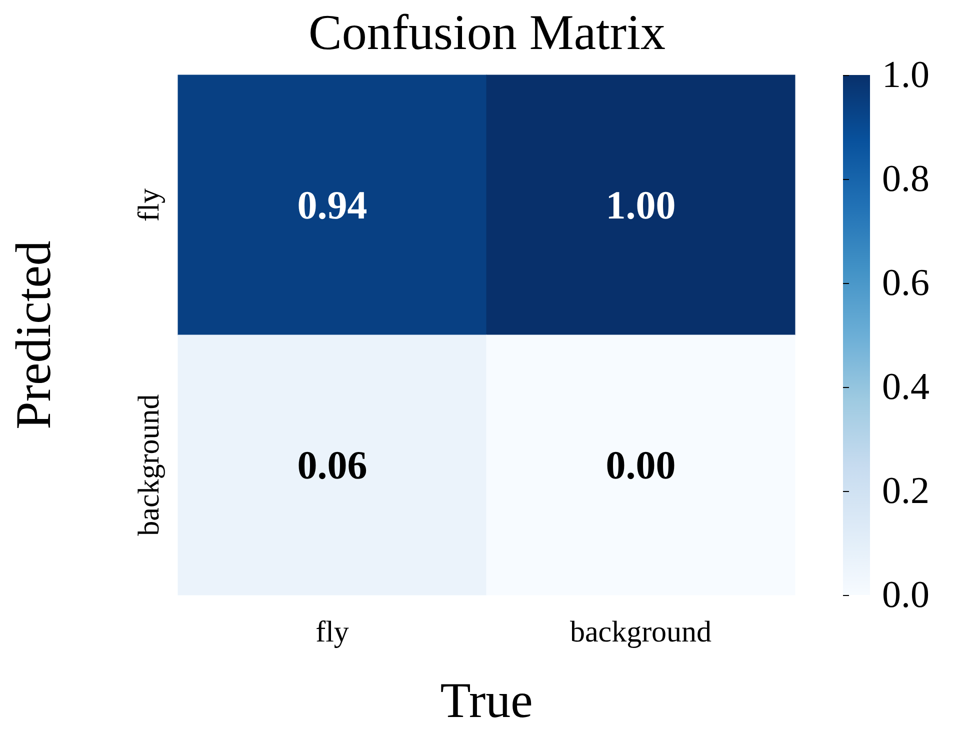 Image resolution: width=967 pixels, height=732 pixels. I want to click on data-label: 1.00, so click(641, 205).